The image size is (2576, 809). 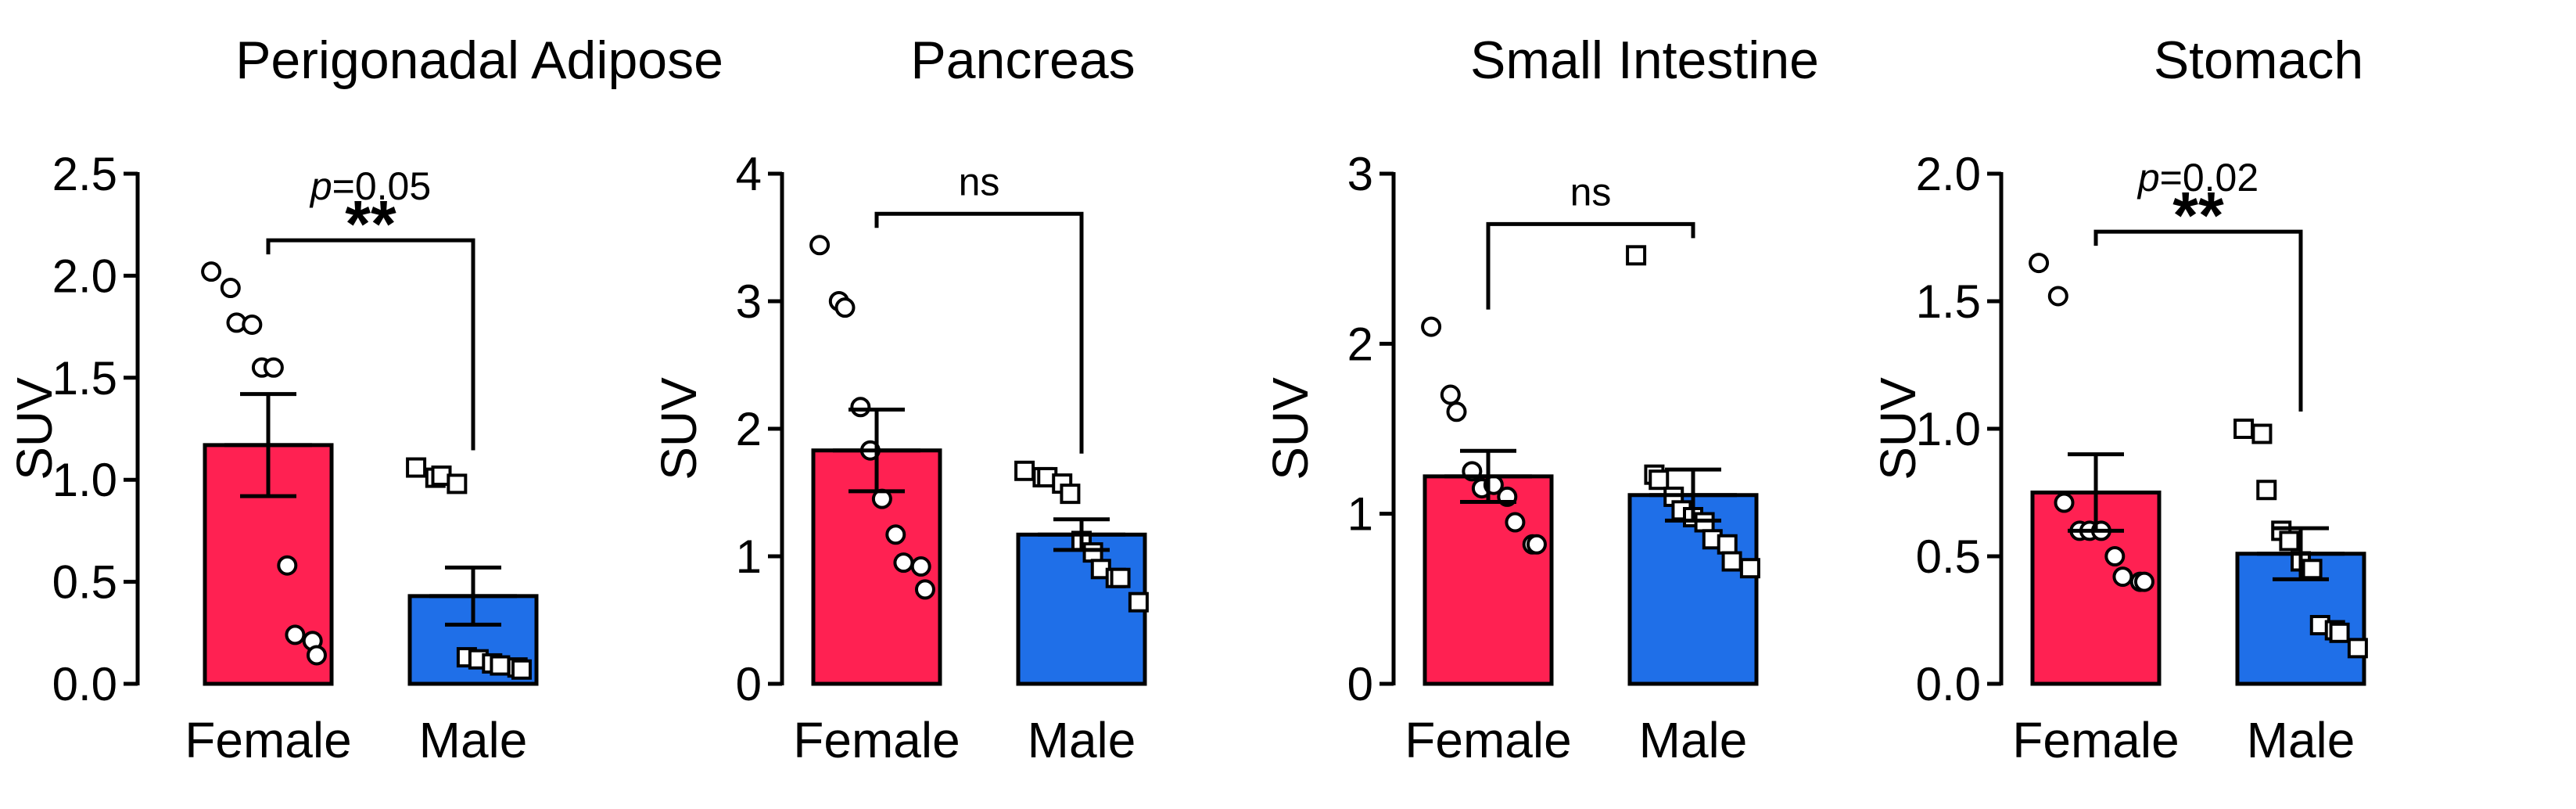 What do you see at coordinates (749, 174) in the screenshot?
I see `y-tick-label: 4` at bounding box center [749, 174].